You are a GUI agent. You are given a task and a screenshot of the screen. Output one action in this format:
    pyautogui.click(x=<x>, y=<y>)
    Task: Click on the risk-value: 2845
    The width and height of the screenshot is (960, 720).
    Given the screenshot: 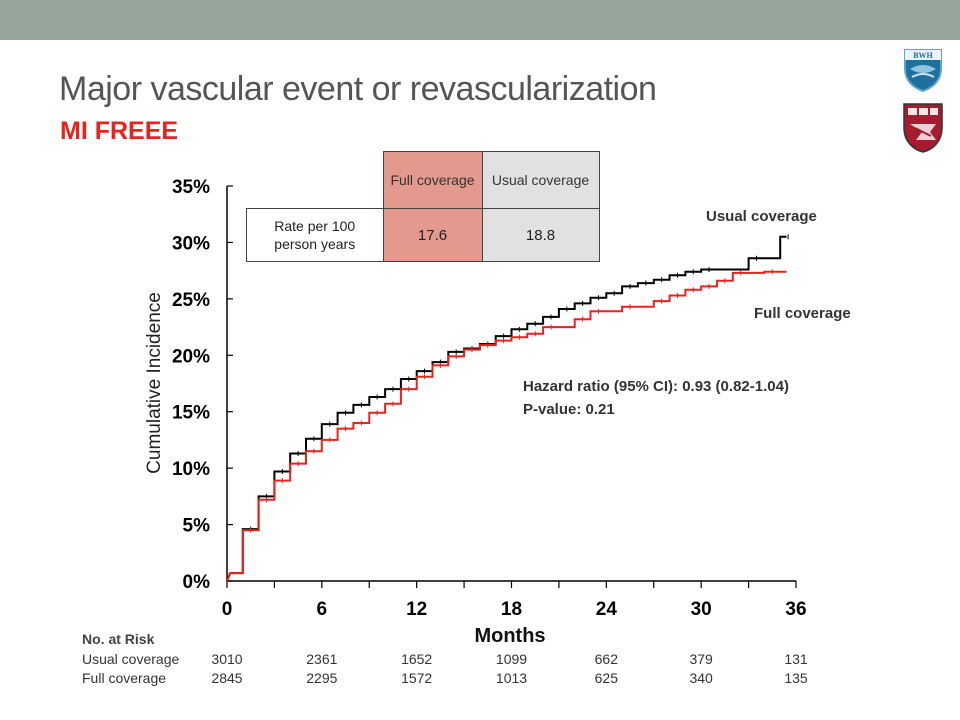 What is the action you would take?
    pyautogui.click(x=227, y=678)
    